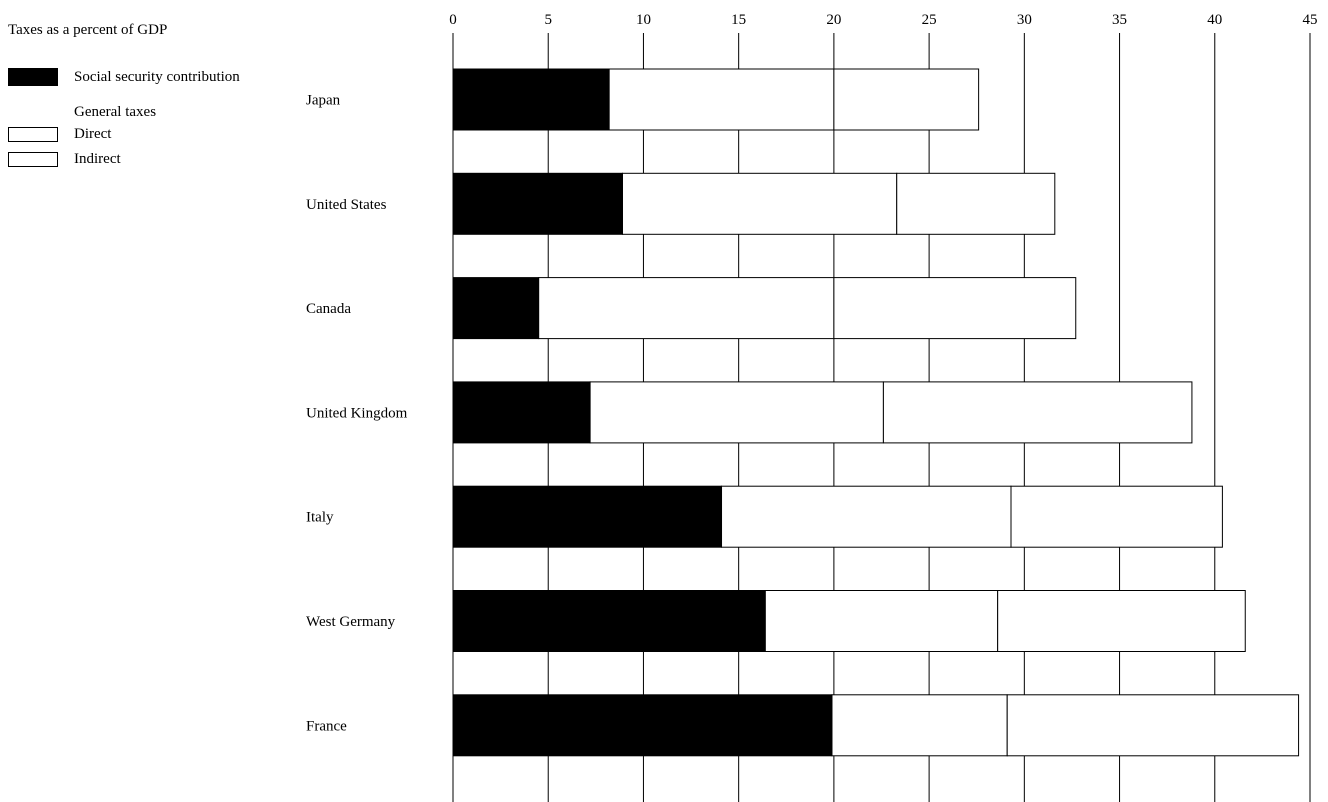 Image resolution: width=1328 pixels, height=802 pixels. Describe the element at coordinates (929, 20) in the screenshot. I see `x-tick-label-25: 25` at that location.